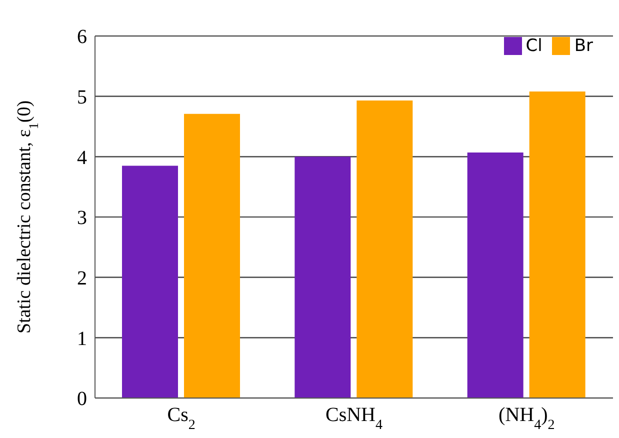 The width and height of the screenshot is (619, 438). I want to click on legend-label: Br, so click(583, 46).